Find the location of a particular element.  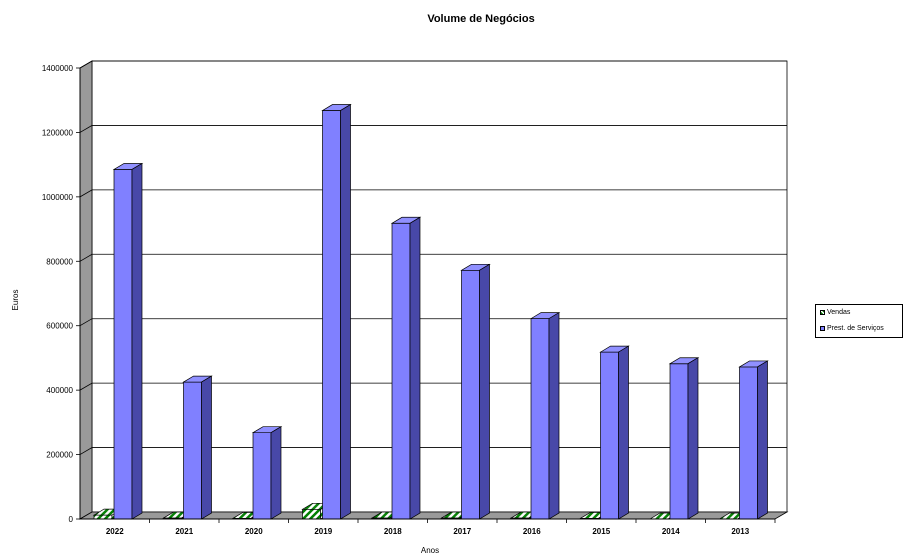

x-tick-label: 2015 is located at coordinates (601, 531).